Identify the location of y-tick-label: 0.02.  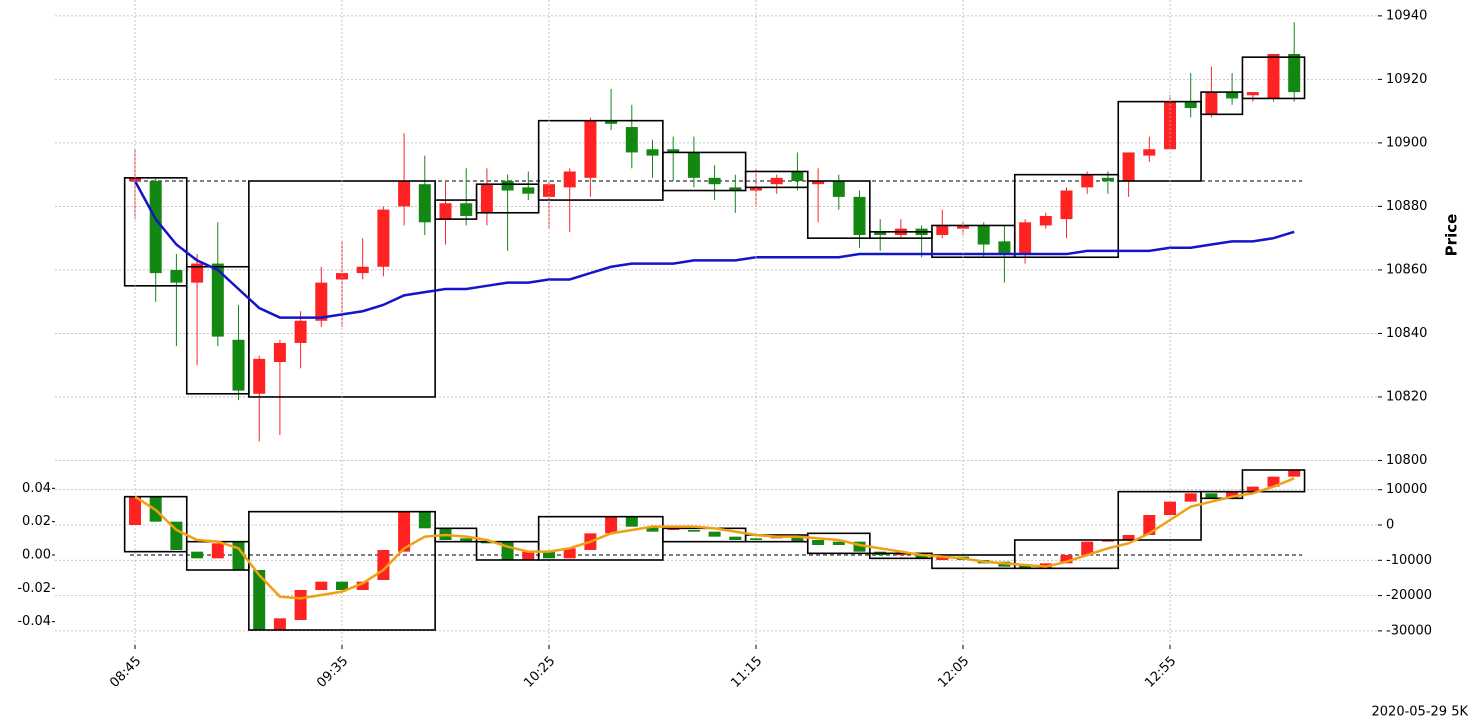
(36, 521).